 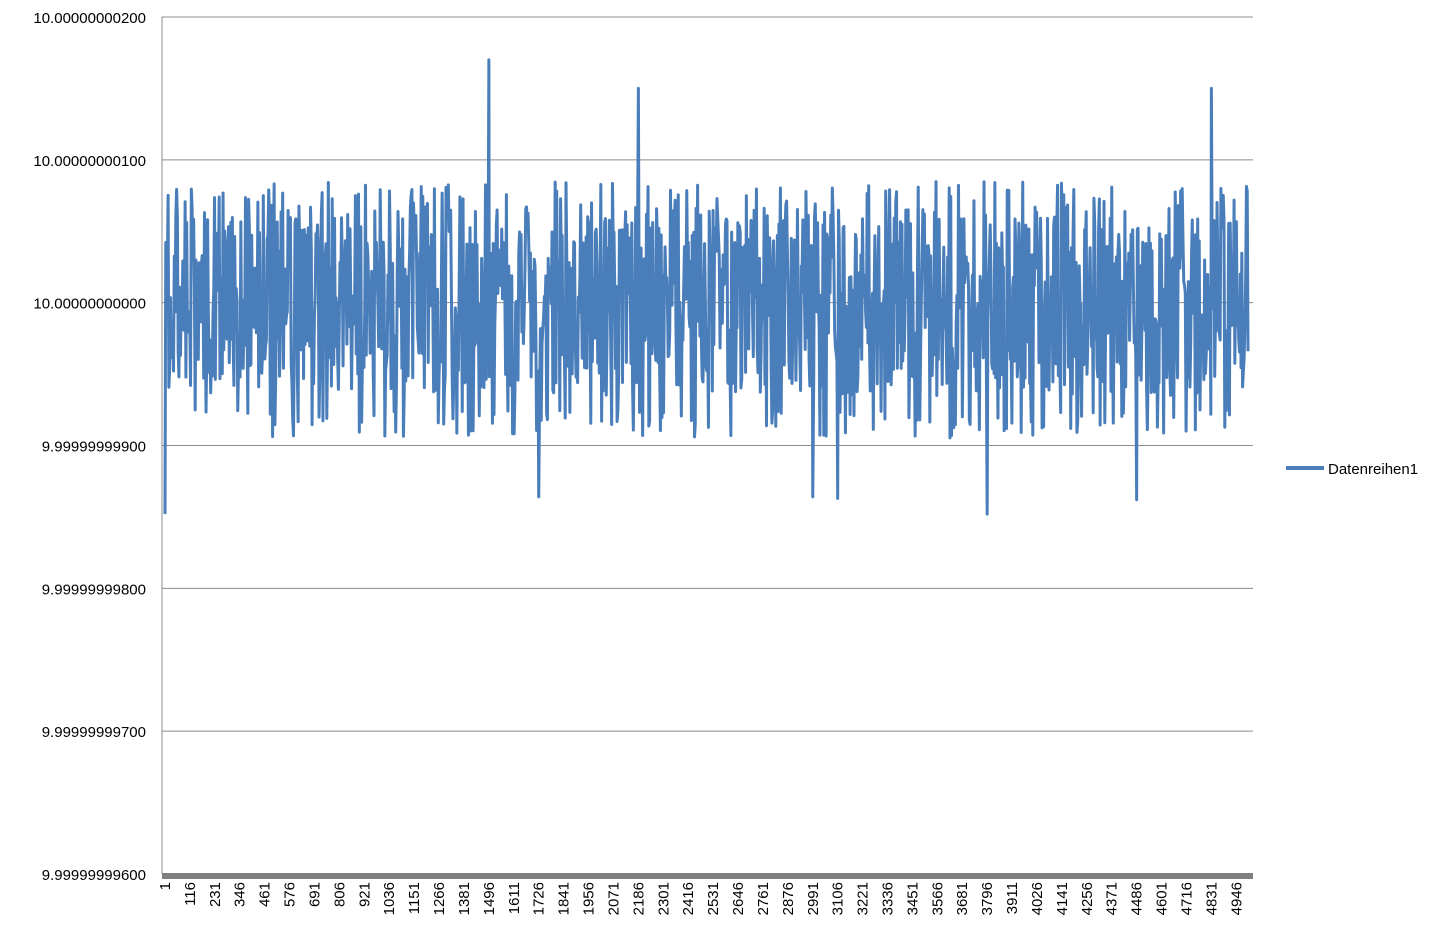 I want to click on x-tick-label: 1381, so click(x=464, y=898).